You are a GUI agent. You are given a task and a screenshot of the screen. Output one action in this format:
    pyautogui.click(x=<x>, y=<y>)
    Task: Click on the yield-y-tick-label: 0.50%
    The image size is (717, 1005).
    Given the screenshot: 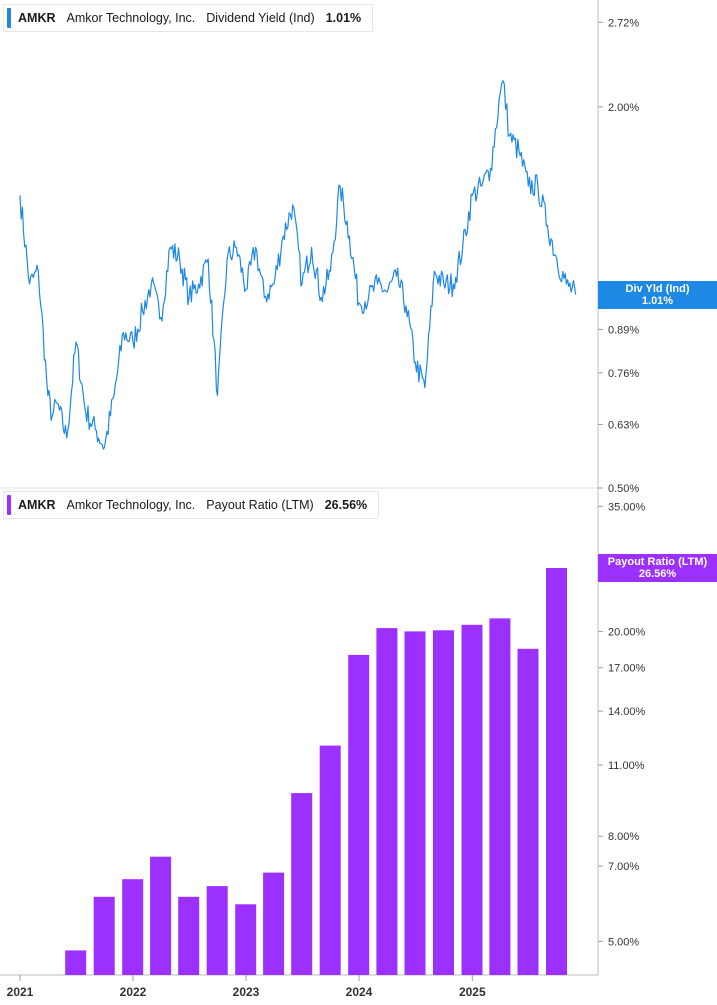 What is the action you would take?
    pyautogui.click(x=623, y=489)
    